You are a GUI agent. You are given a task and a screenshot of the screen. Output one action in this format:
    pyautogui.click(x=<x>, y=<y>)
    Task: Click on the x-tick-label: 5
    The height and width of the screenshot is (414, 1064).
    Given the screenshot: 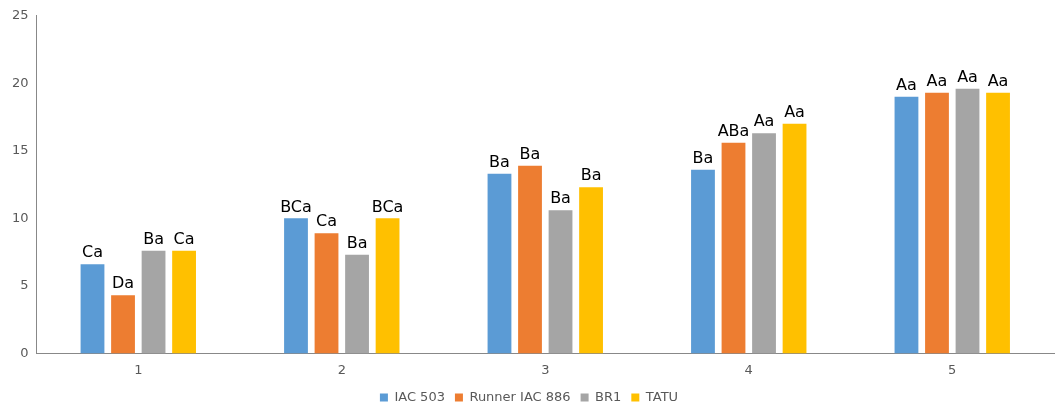 What is the action you would take?
    pyautogui.click(x=952, y=369)
    